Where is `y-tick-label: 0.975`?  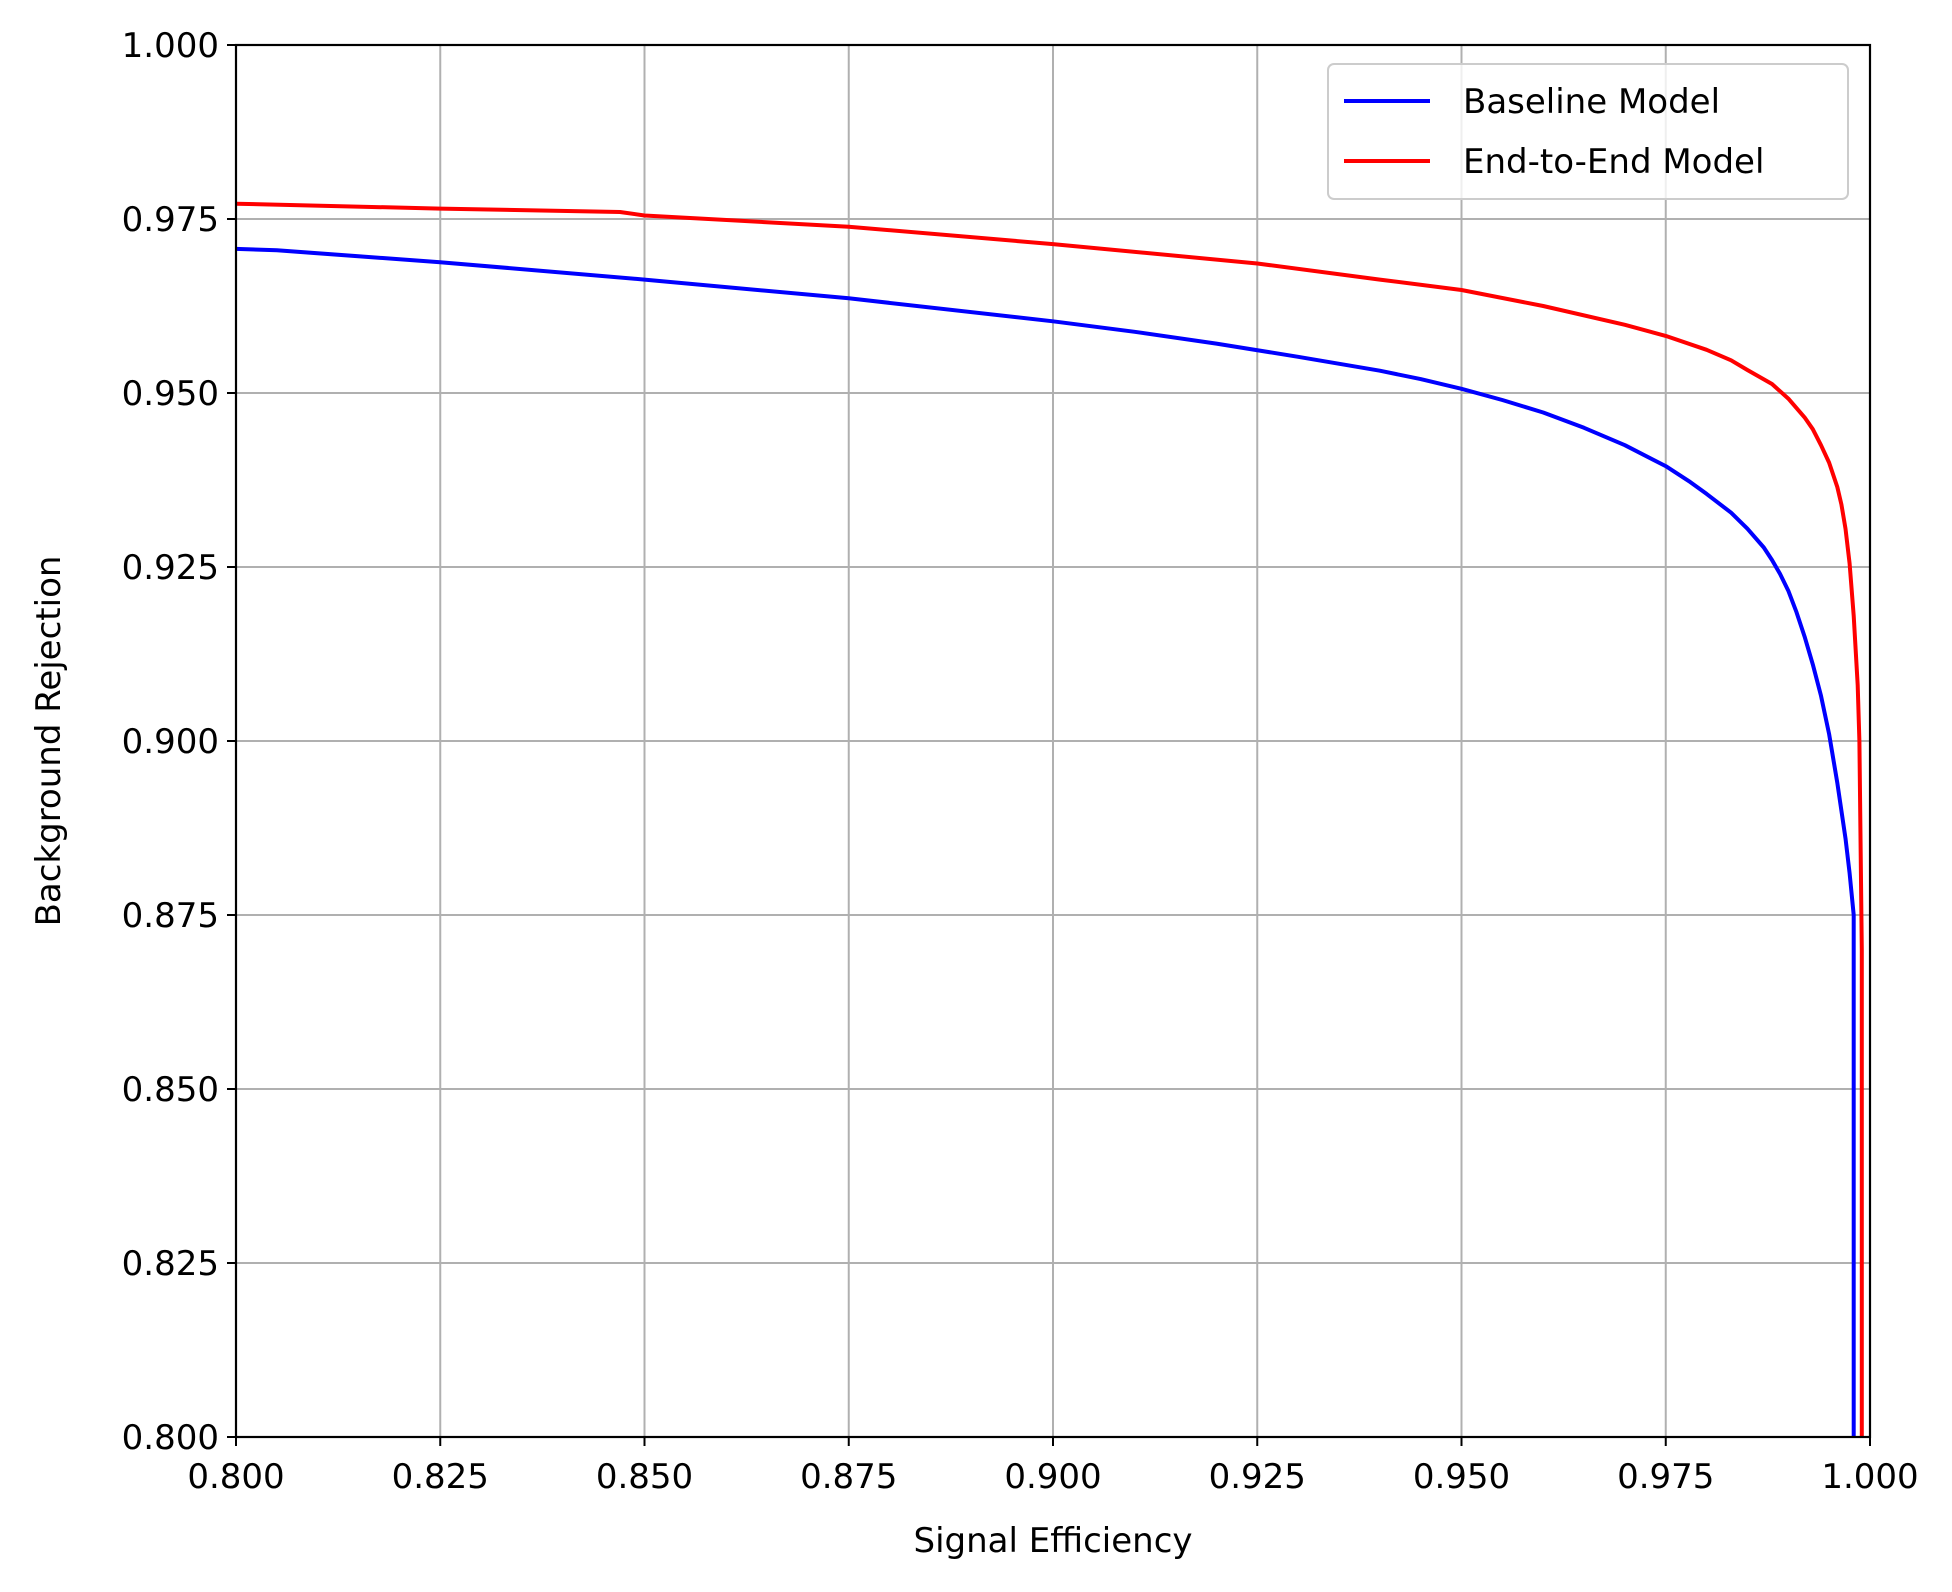
y-tick-label: 0.975 is located at coordinates (170, 220).